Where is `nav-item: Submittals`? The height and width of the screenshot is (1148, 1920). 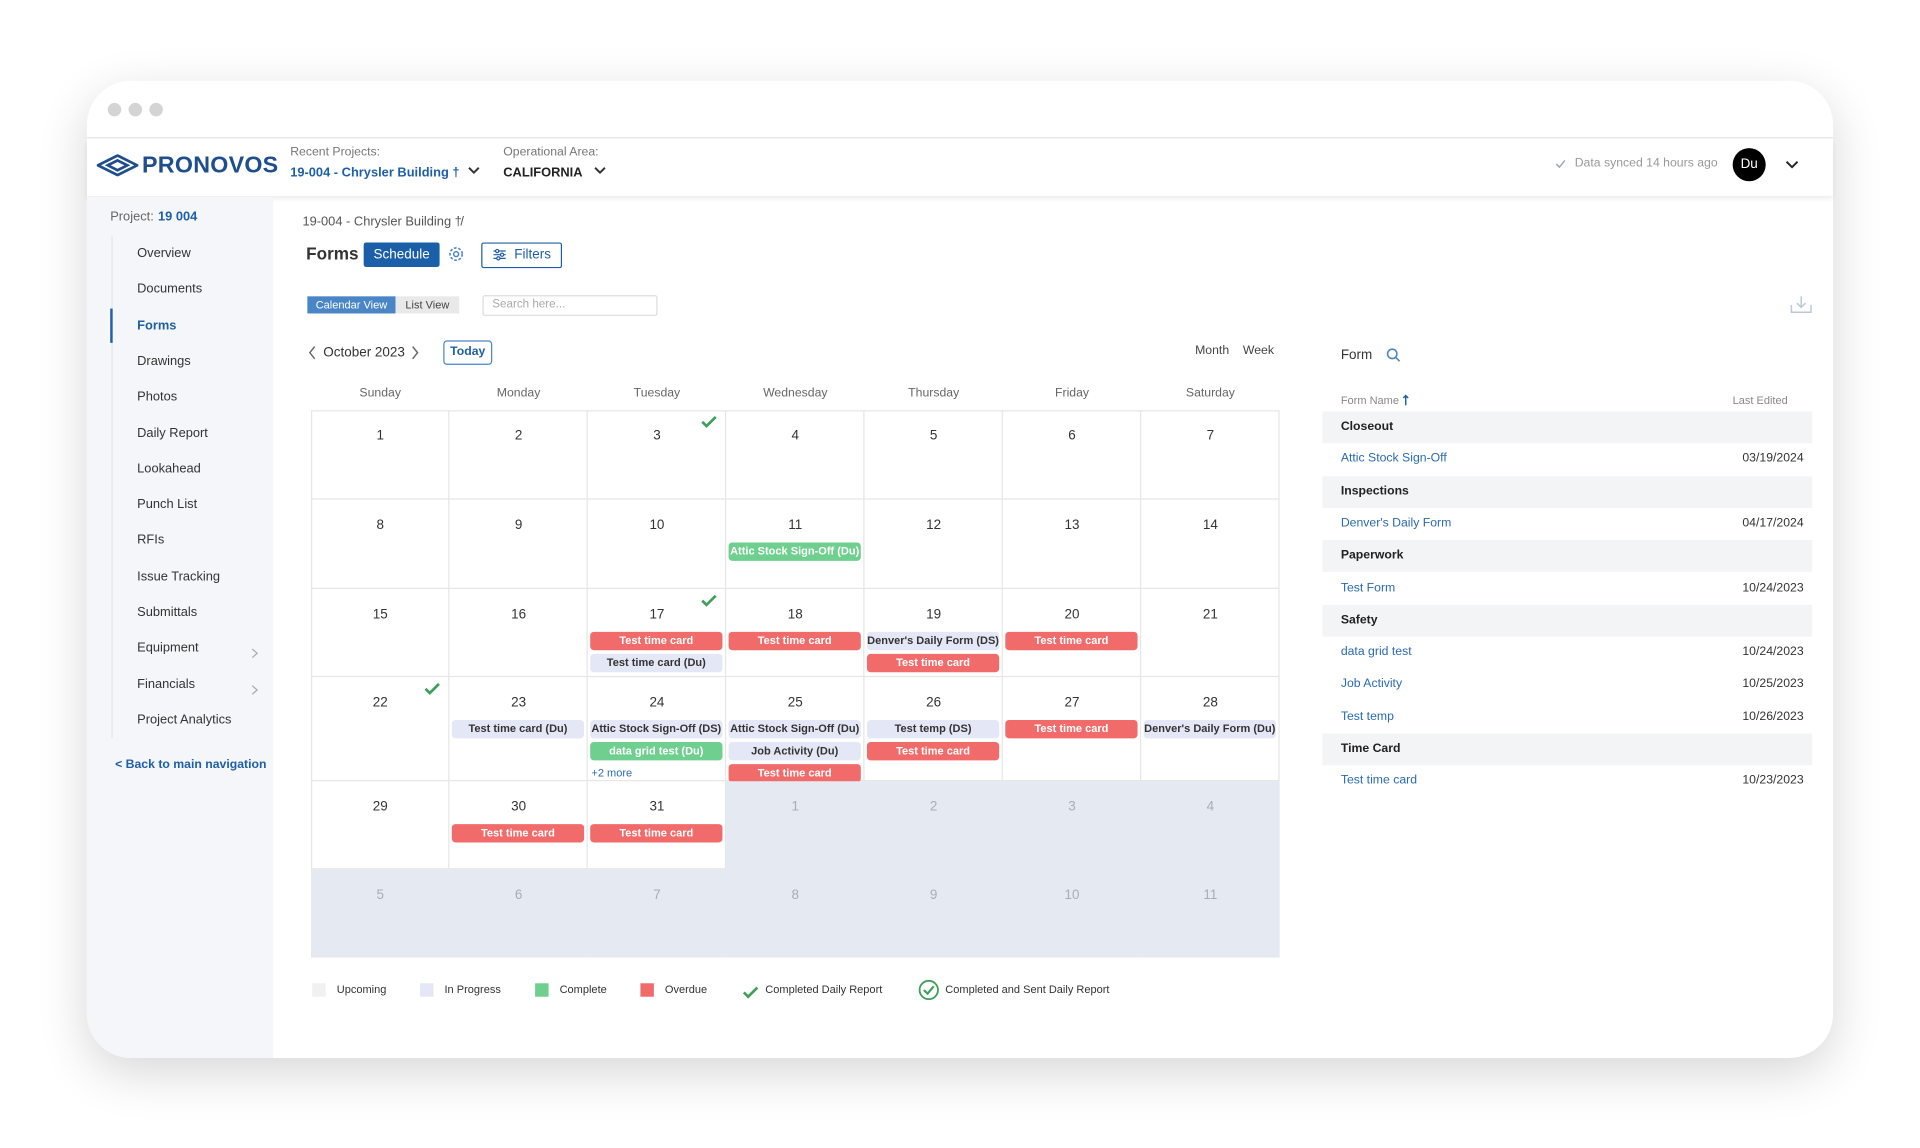 nav-item: Submittals is located at coordinates (167, 612).